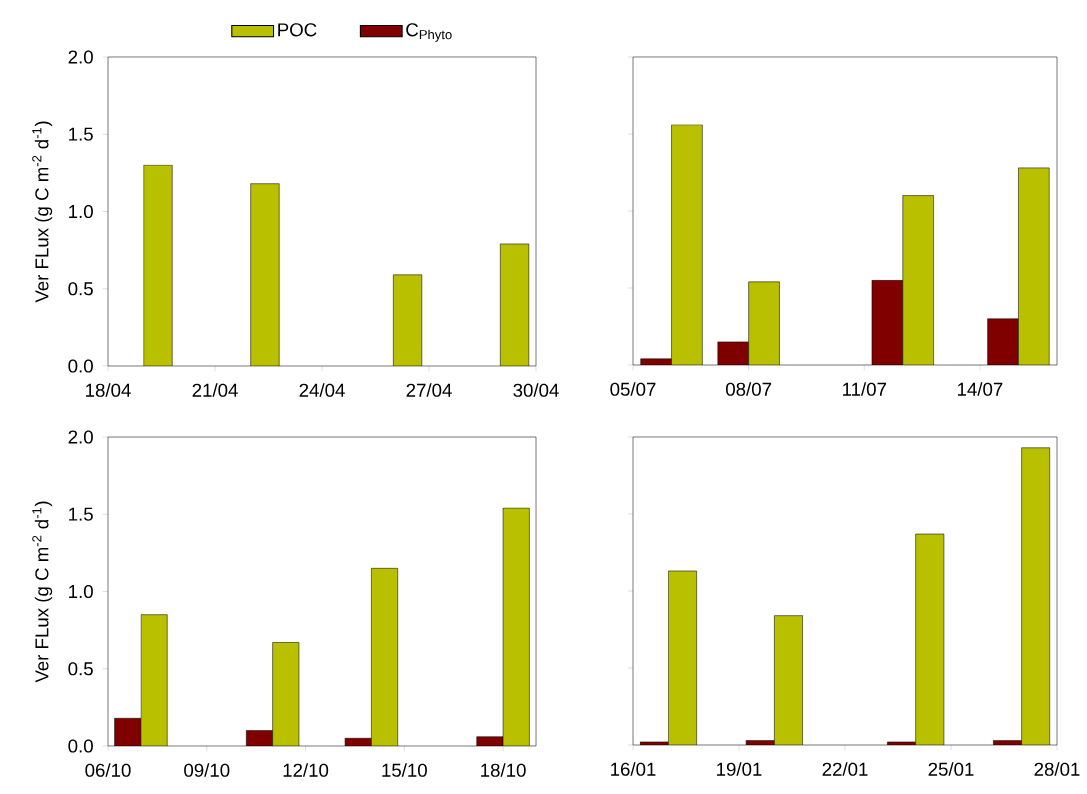 The image size is (1087, 794). Describe the element at coordinates (429, 390) in the screenshot. I see `x-tick-label: 27/04` at that location.